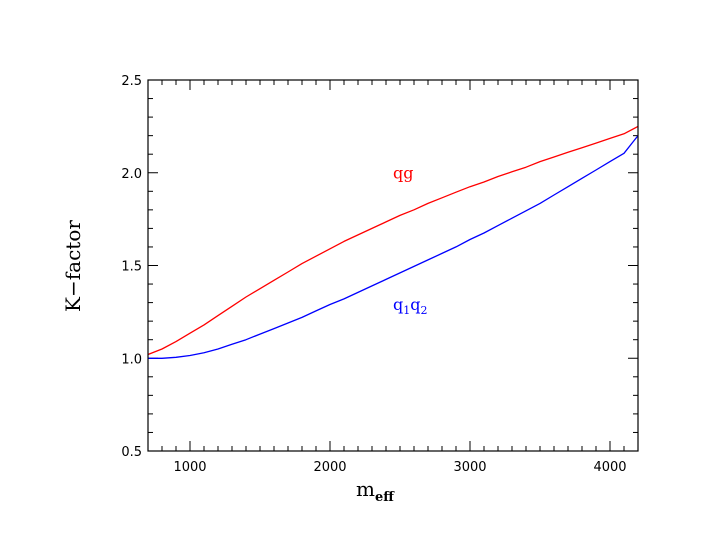 This screenshot has height=554, width=717. Describe the element at coordinates (131, 267) in the screenshot. I see `y-tick-label: 1.5` at that location.